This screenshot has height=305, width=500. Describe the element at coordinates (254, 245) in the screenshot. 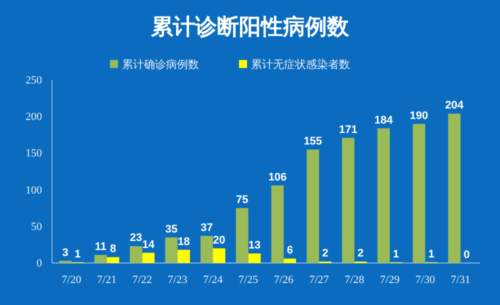

I see `data-label: 13` at that location.